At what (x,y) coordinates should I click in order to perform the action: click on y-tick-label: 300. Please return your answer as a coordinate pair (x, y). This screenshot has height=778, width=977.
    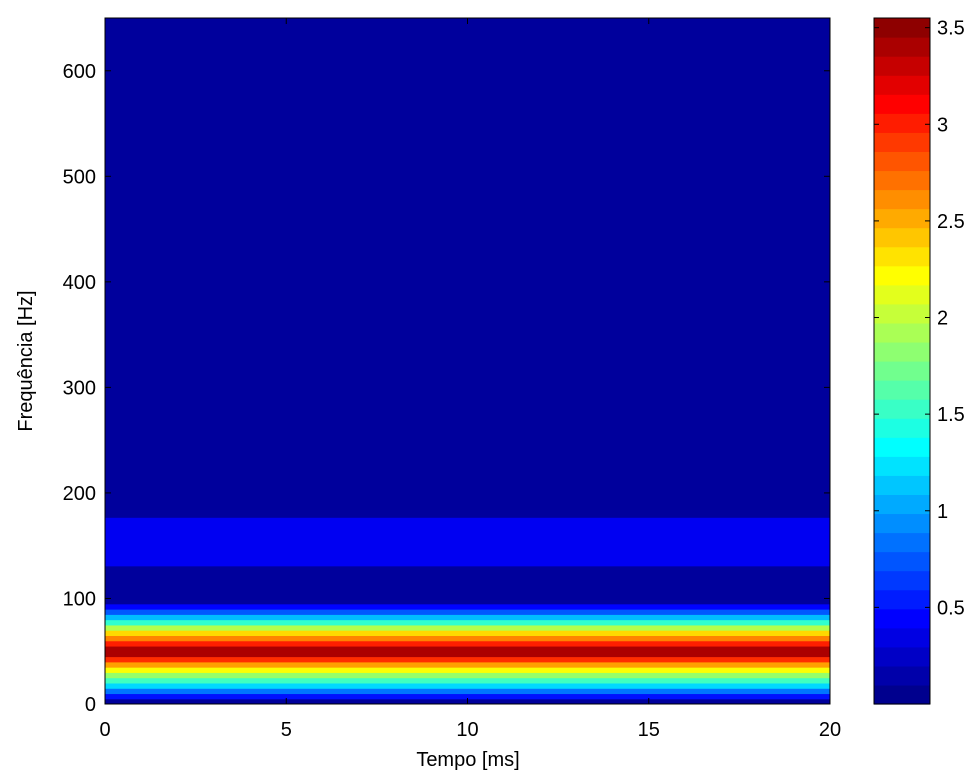
    Looking at the image, I should click on (79, 388).